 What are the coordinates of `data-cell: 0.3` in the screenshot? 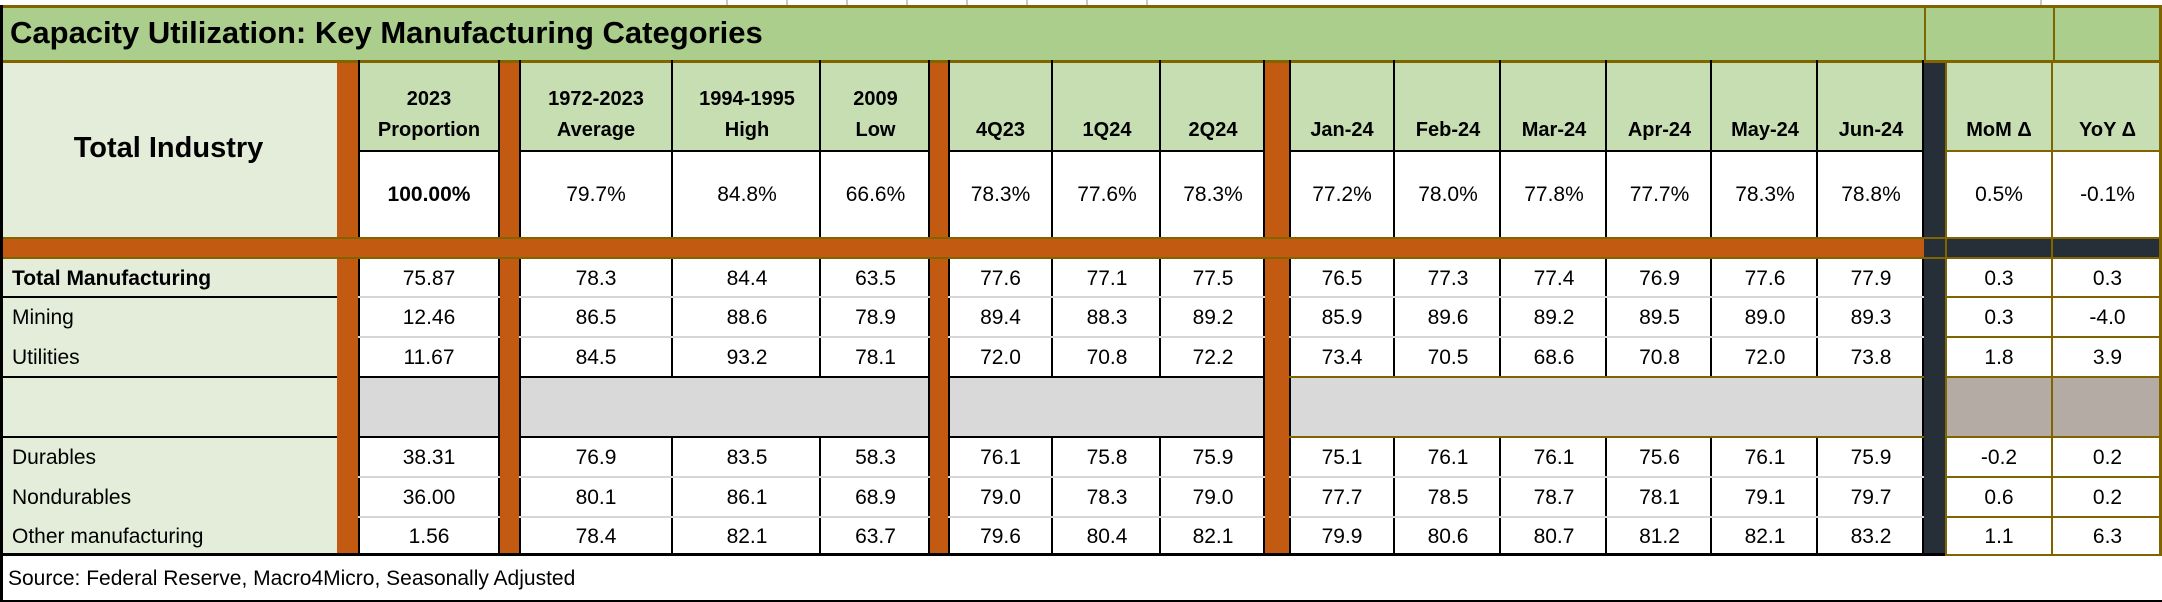 It's located at (1999, 278).